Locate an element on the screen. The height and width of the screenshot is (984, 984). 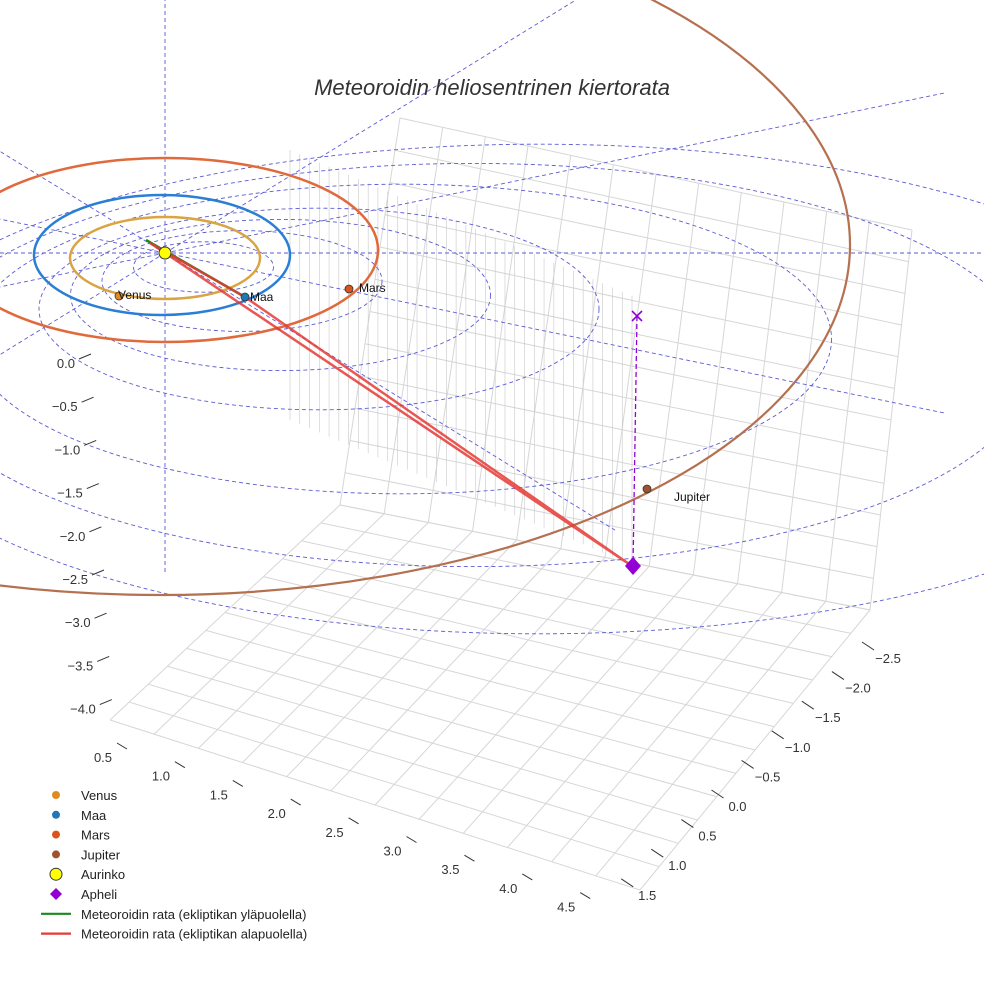
z-tick-label: −4.0 is located at coordinates (83, 709).